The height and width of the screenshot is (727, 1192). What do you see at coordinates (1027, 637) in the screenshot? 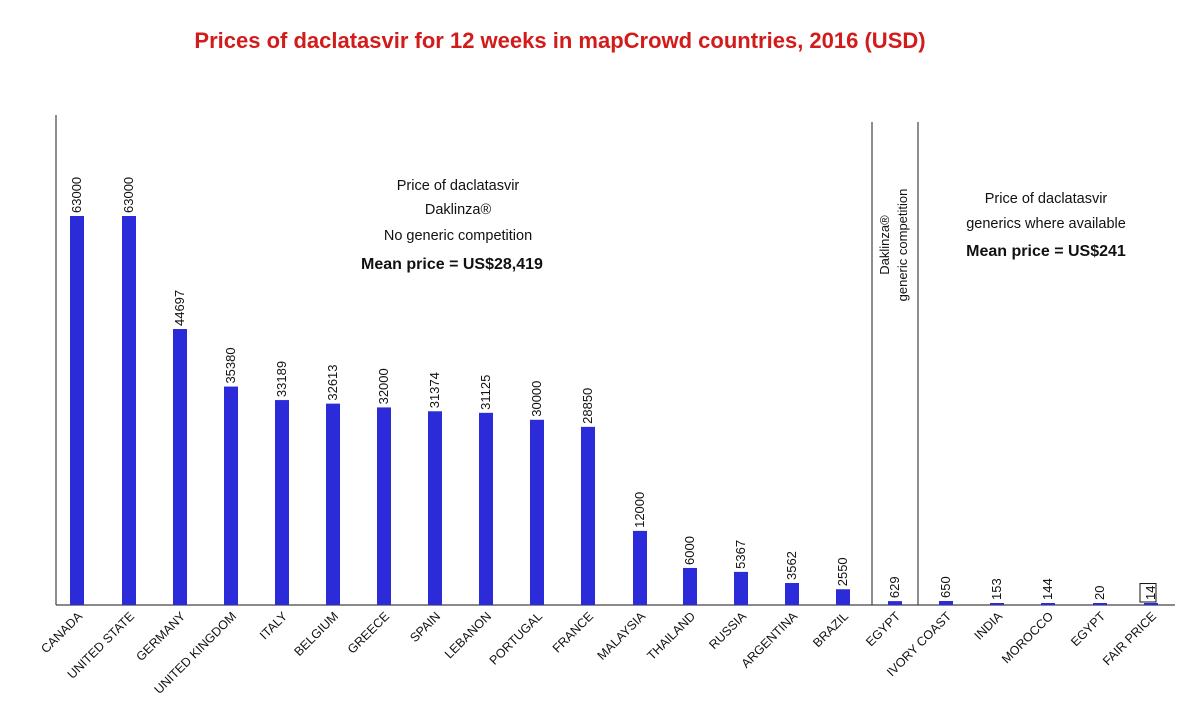
I see `category-label: MOROCCO` at bounding box center [1027, 637].